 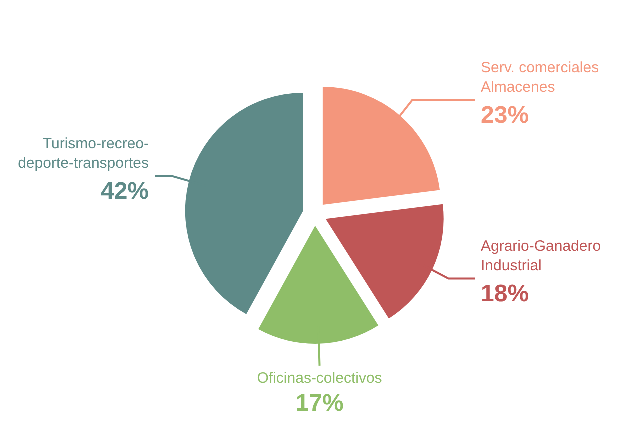 What do you see at coordinates (541, 256) in the screenshot?
I see `slice-label: Agrario-Ganadero Industrial` at bounding box center [541, 256].